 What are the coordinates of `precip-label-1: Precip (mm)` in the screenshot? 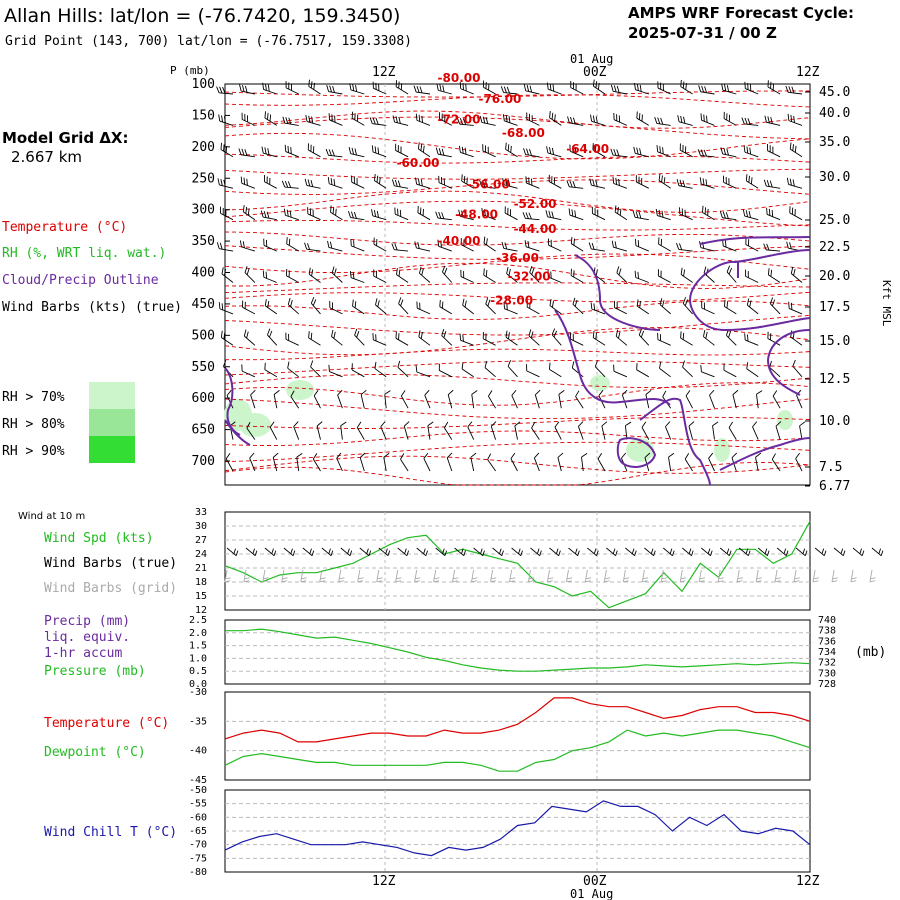 It's located at (87, 621).